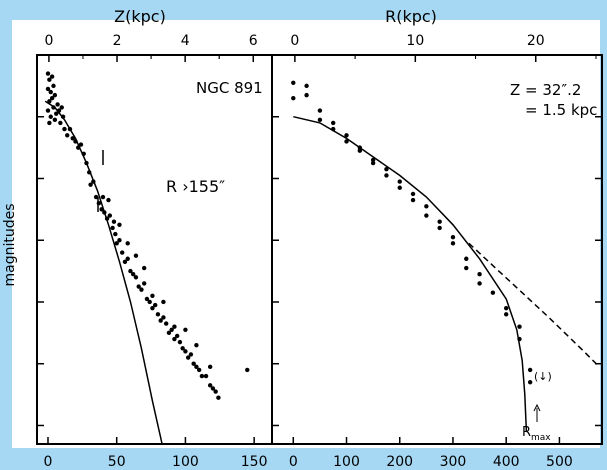 The image size is (607, 470). Describe the element at coordinates (534, 305) in the screenshot. I see `right-extrapolation-line` at that location.